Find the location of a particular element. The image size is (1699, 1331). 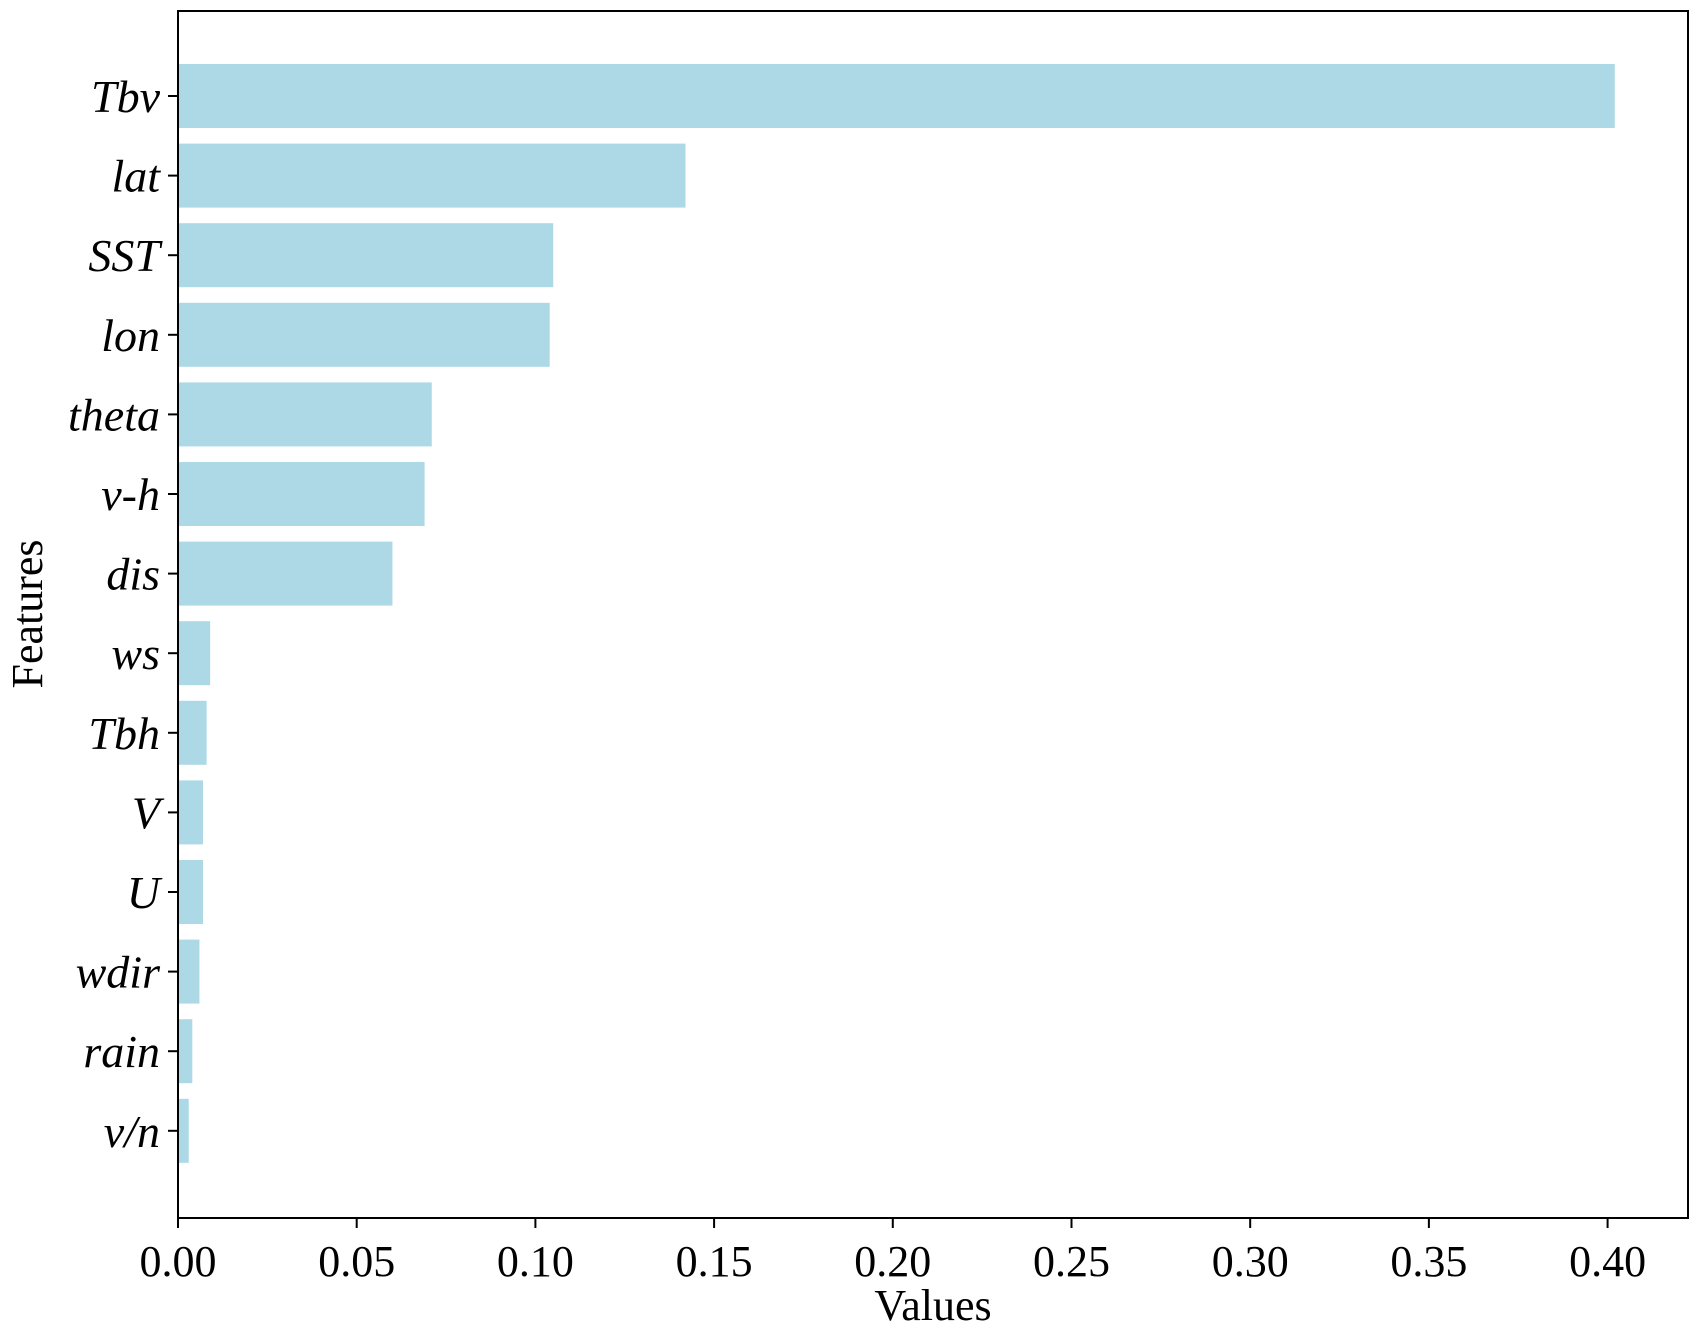

bar-rain is located at coordinates (185, 1051).